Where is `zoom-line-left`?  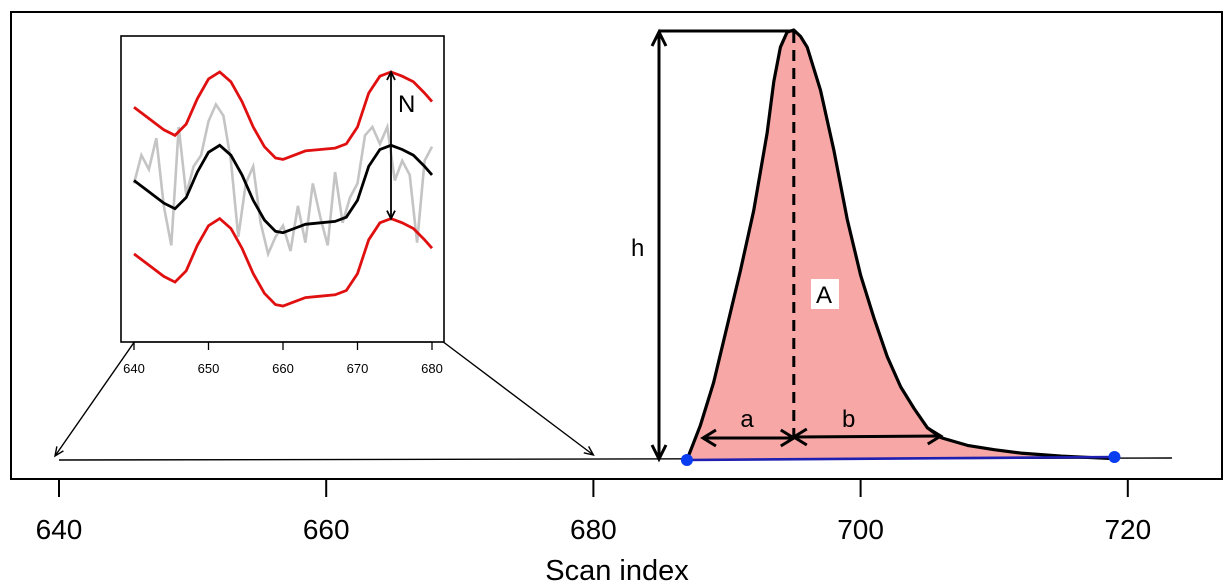 zoom-line-left is located at coordinates (95, 398).